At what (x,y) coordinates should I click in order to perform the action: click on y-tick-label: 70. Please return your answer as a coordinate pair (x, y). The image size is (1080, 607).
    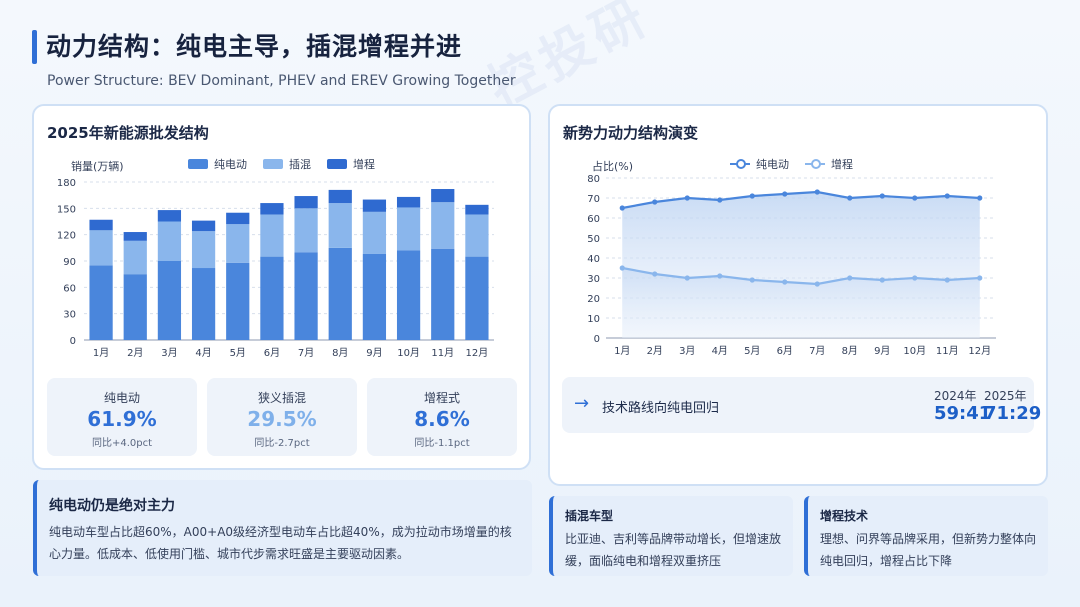
    Looking at the image, I should click on (593, 199).